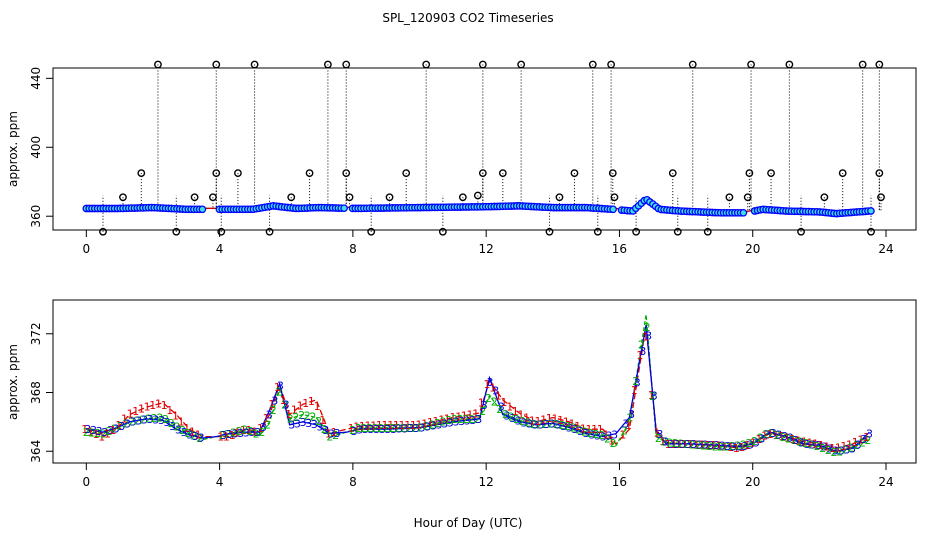 The height and width of the screenshot is (540, 936). What do you see at coordinates (36, 78) in the screenshot?
I see `top-y-tick-label: 440` at bounding box center [36, 78].